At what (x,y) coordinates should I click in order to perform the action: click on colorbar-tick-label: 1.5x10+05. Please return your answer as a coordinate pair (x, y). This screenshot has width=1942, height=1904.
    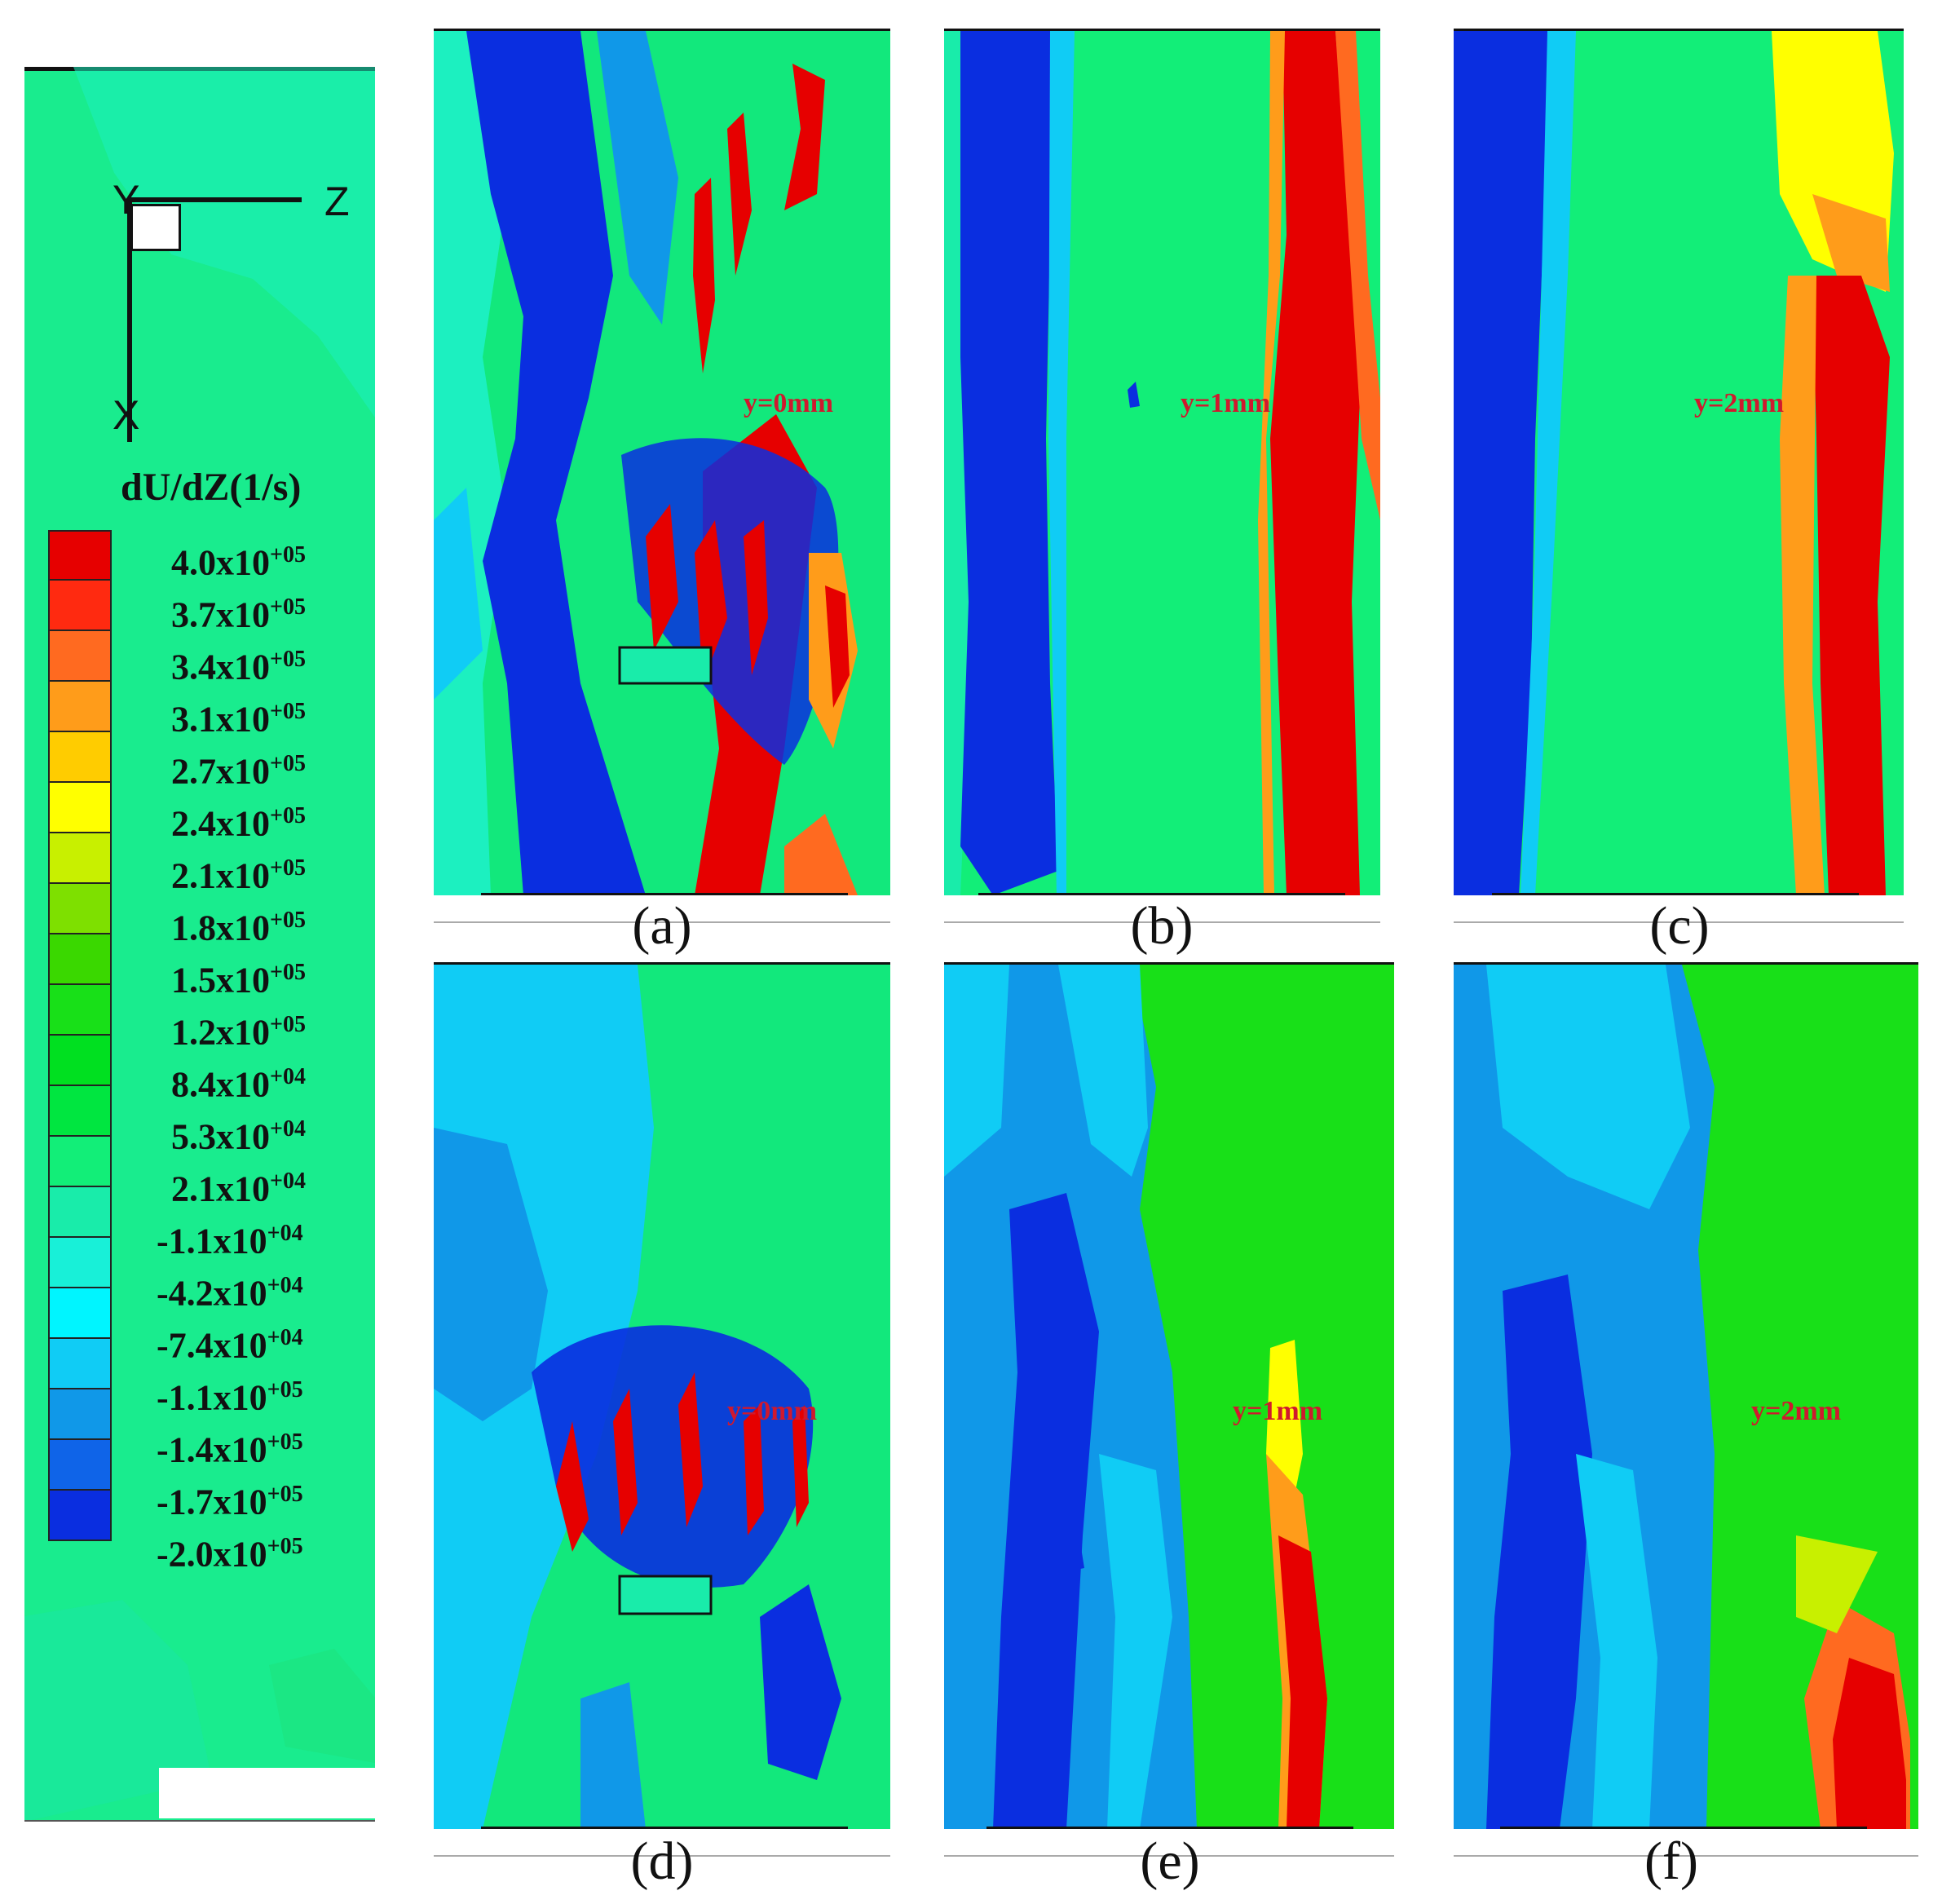
    Looking at the image, I should click on (238, 980).